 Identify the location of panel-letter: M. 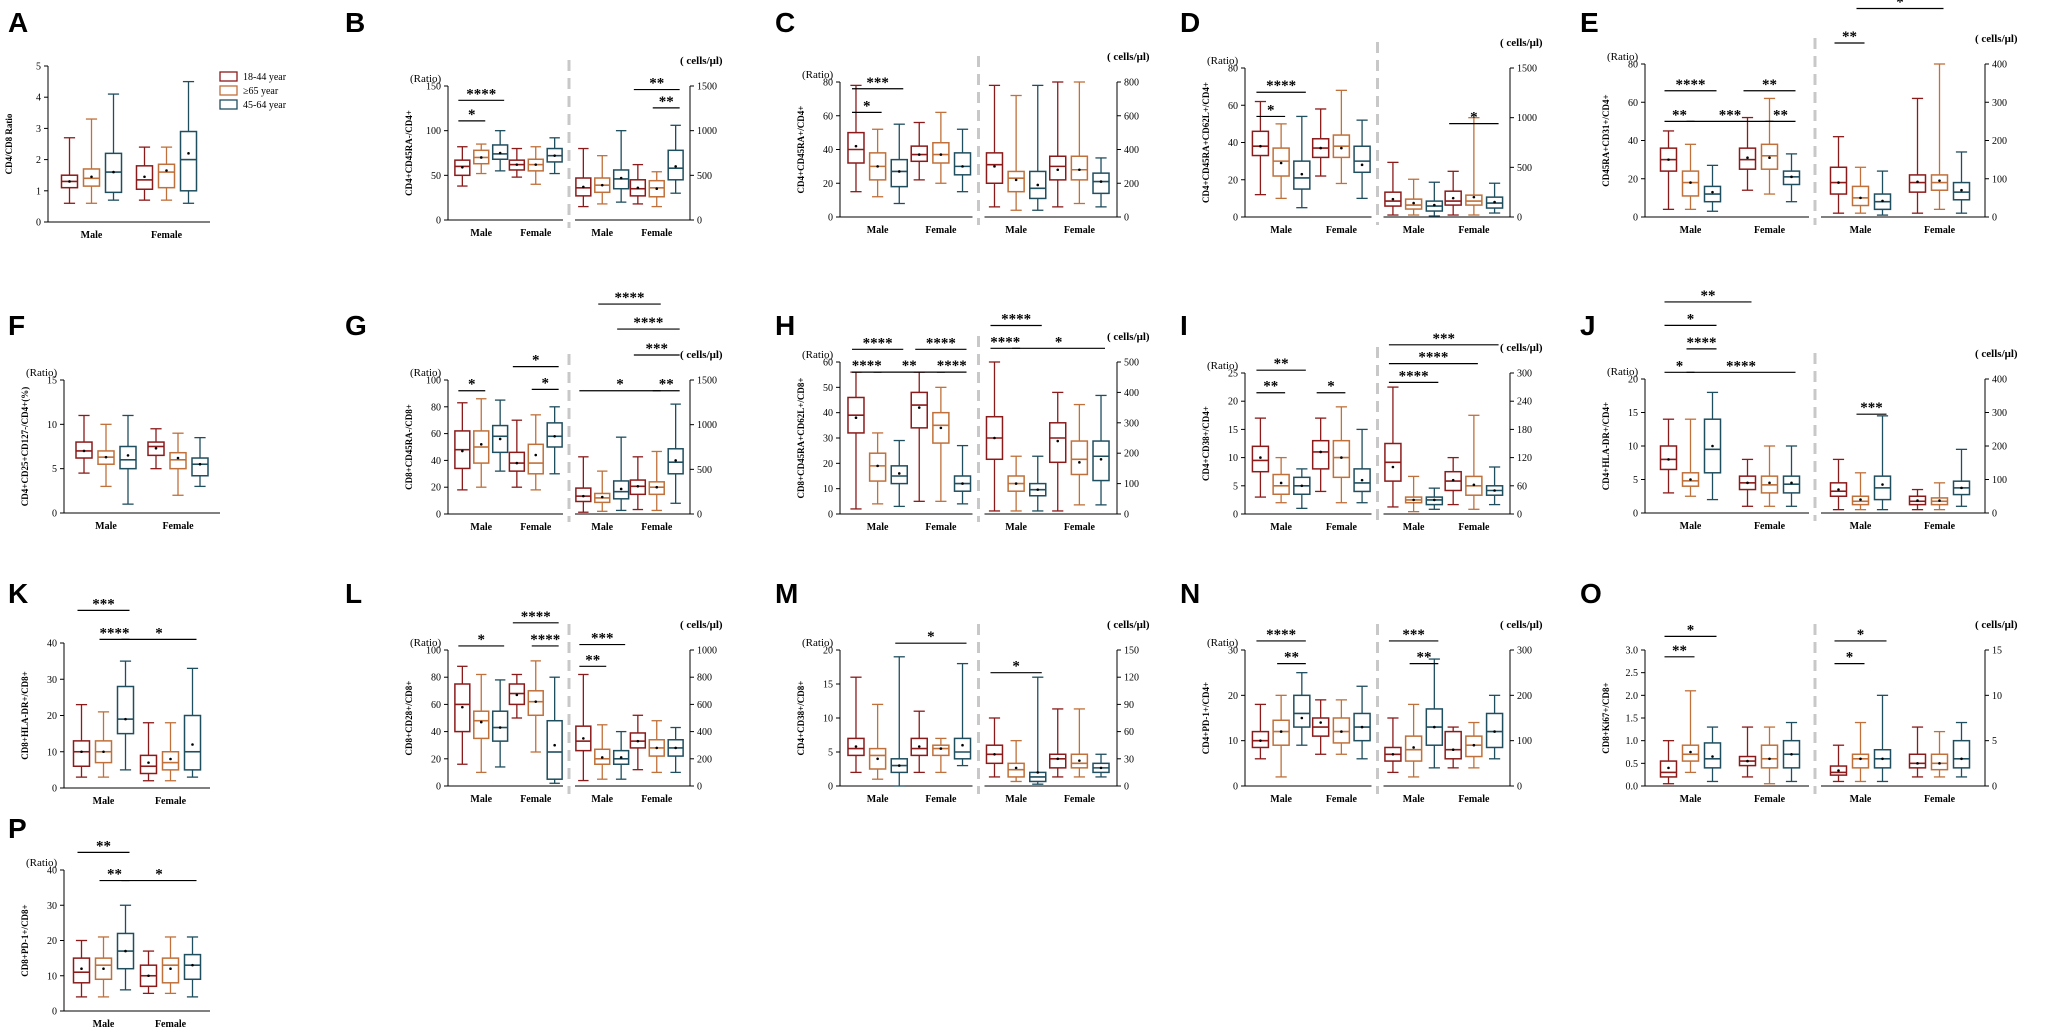
(786, 593).